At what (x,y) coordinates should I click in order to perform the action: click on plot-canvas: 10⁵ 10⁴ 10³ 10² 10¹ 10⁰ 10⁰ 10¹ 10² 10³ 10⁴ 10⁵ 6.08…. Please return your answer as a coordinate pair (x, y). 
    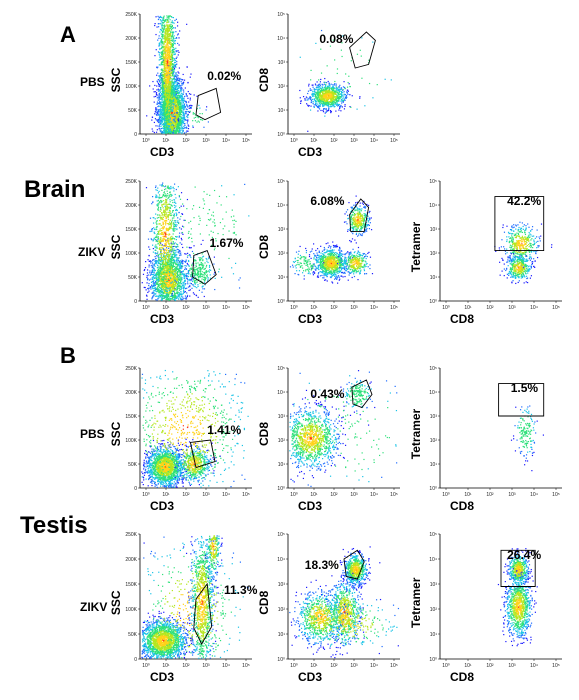
    Looking at the image, I should click on (328, 252).